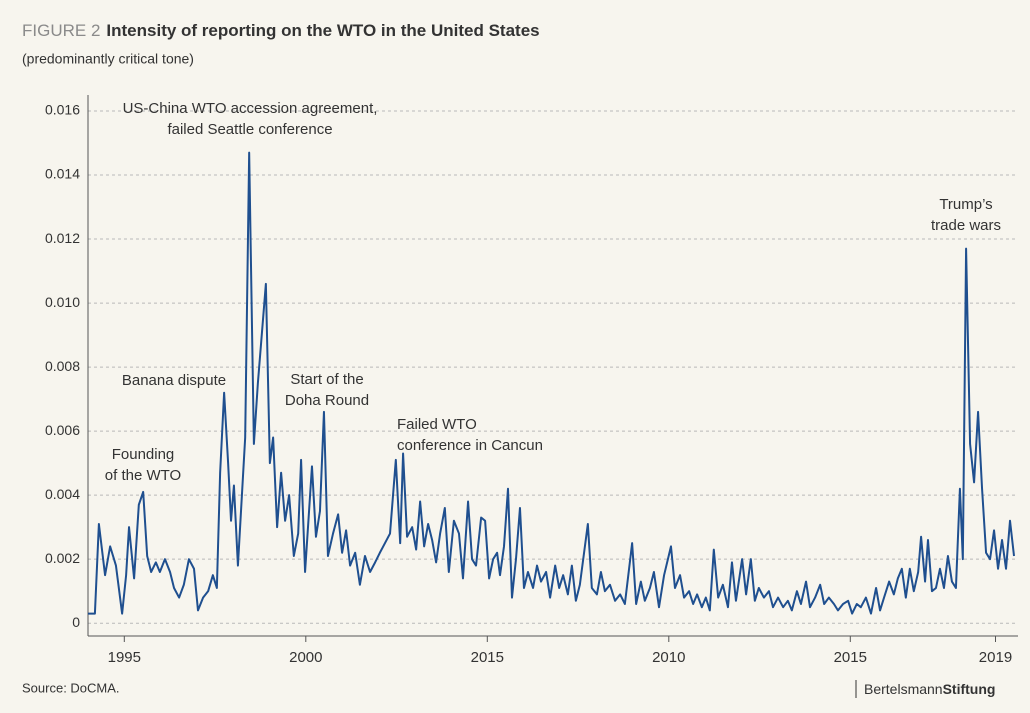  What do you see at coordinates (174, 380) in the screenshot?
I see `annotation: Banana dispute` at bounding box center [174, 380].